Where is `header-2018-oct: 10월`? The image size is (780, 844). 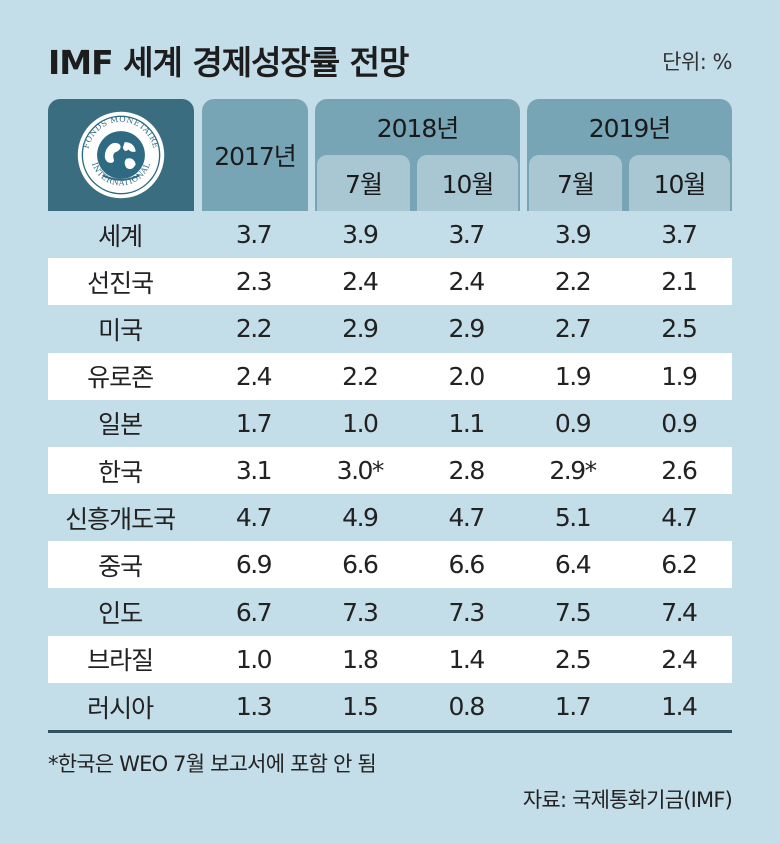 header-2018-oct: 10월 is located at coordinates (467, 183).